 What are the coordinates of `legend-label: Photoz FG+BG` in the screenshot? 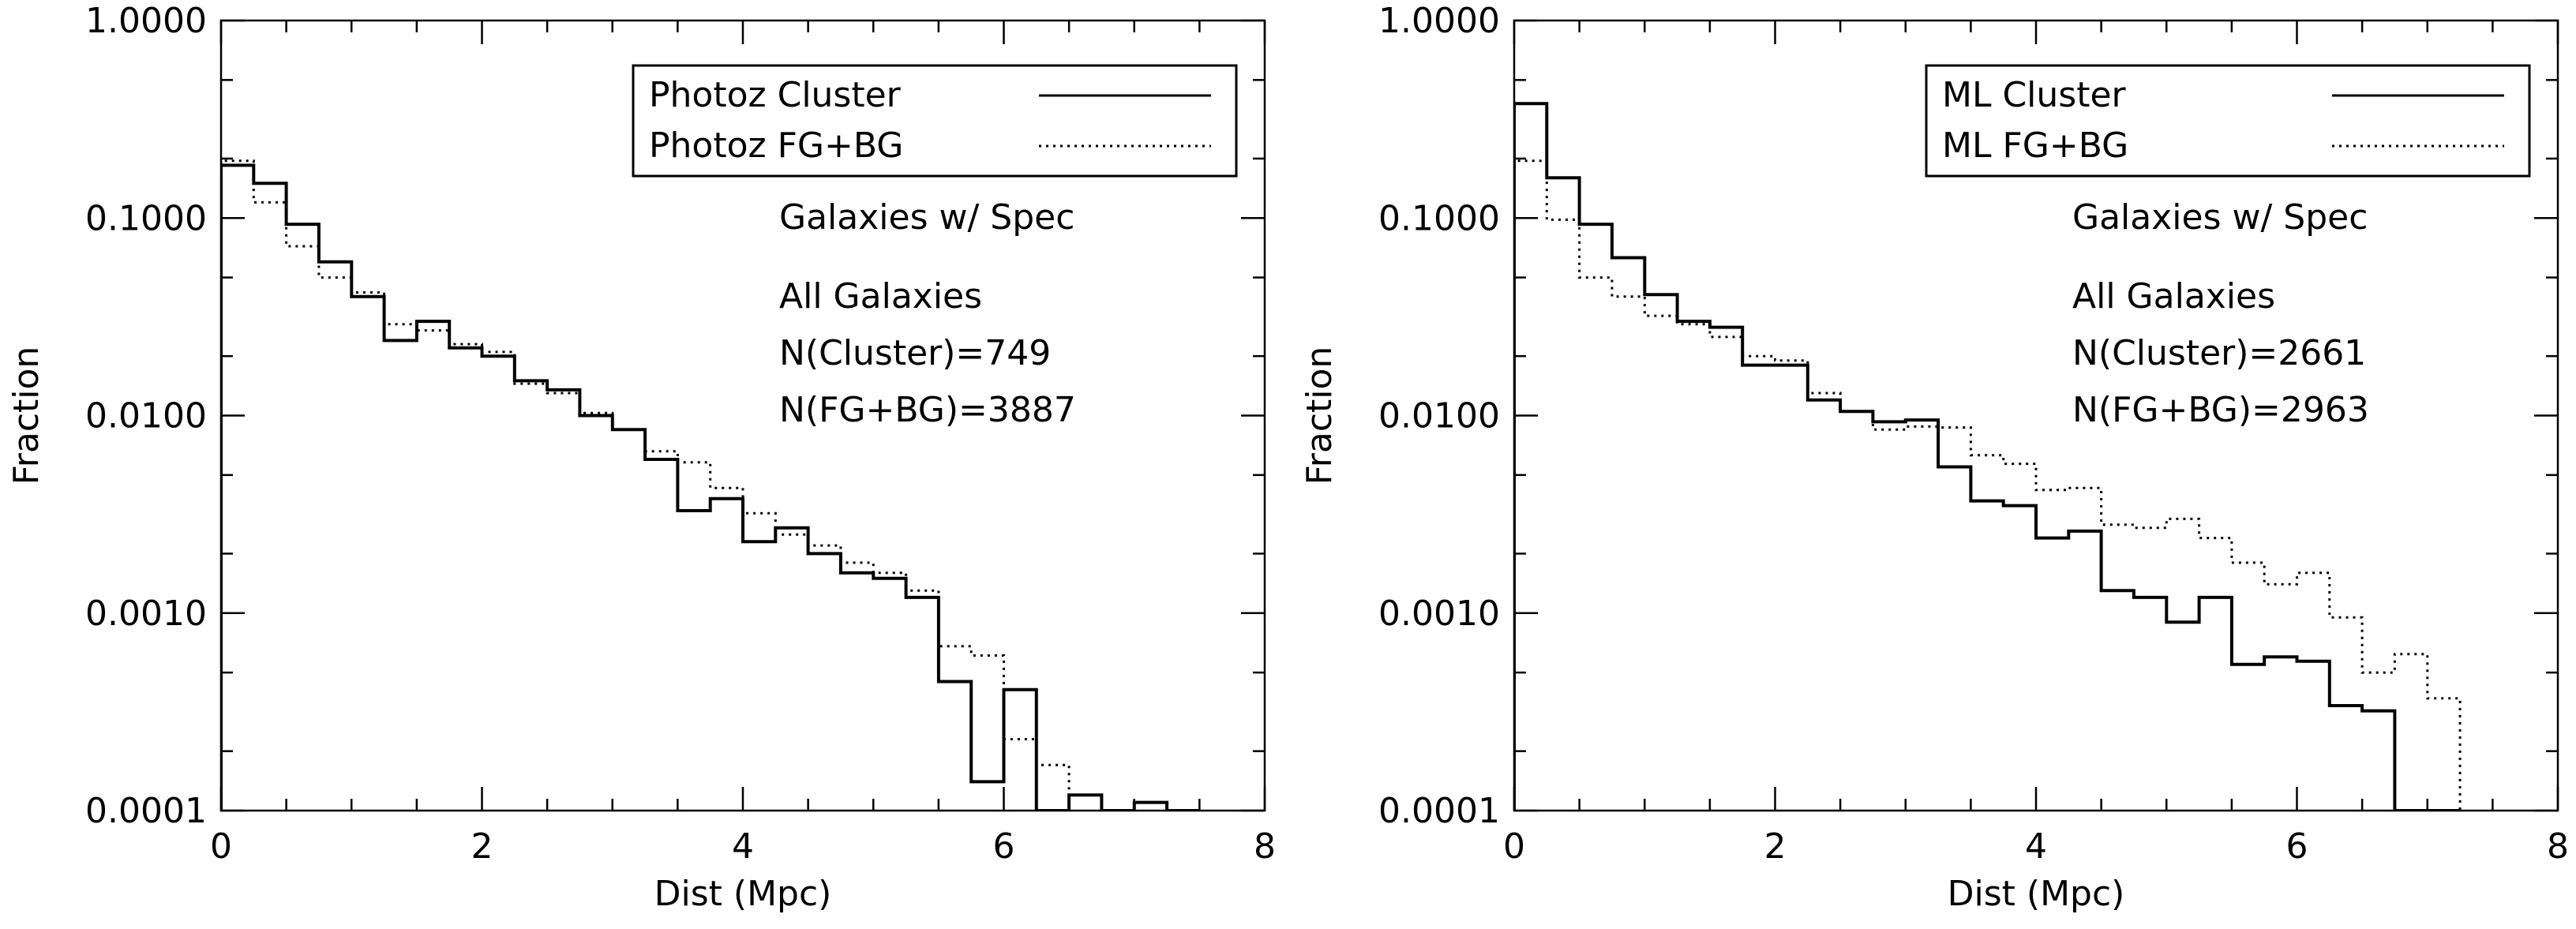 It's located at (776, 145).